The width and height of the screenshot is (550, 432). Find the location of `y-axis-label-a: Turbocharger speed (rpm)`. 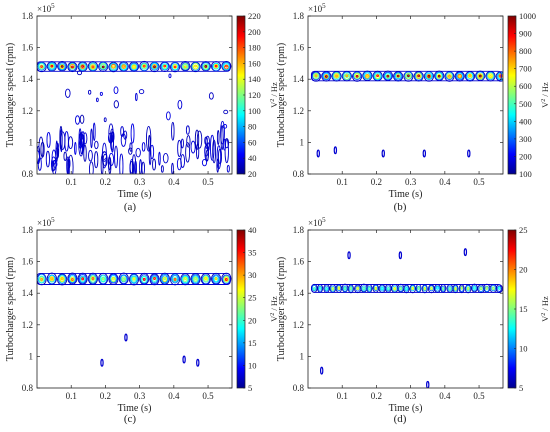

y-axis-label-a: Turbocharger speed (rpm) is located at coordinates (10, 95).